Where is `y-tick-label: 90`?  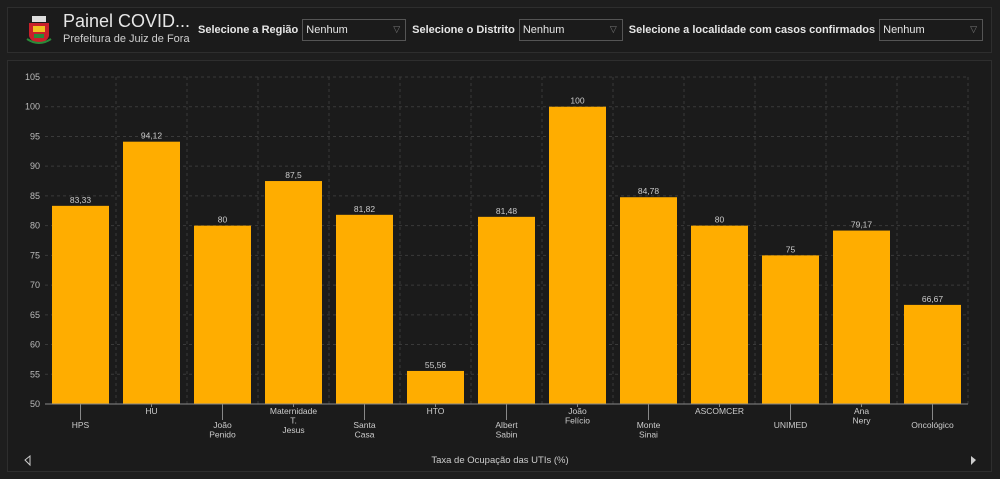 y-tick-label: 90 is located at coordinates (35, 166).